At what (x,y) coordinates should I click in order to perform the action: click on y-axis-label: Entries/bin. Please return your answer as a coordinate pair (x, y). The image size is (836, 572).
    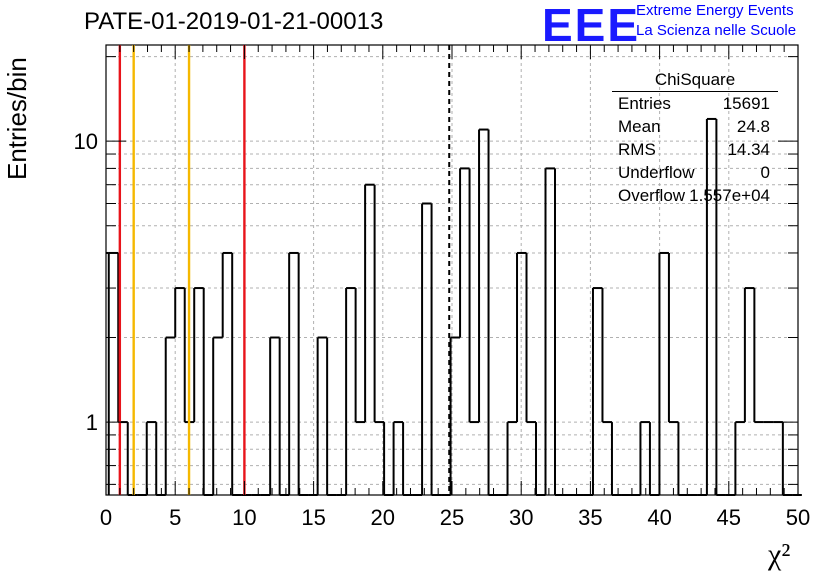
    Looking at the image, I should click on (17, 118).